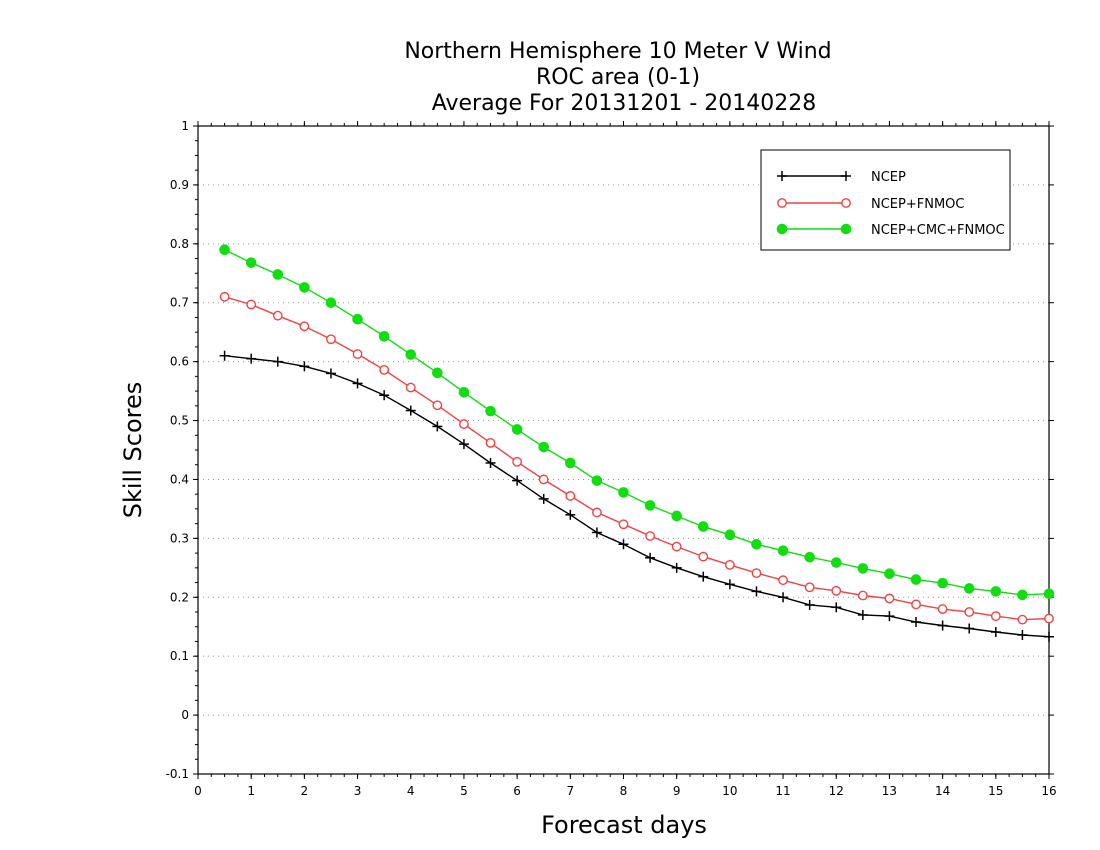 The height and width of the screenshot is (850, 1100). Describe the element at coordinates (179, 244) in the screenshot. I see `y-tick-label: 0.8` at that location.